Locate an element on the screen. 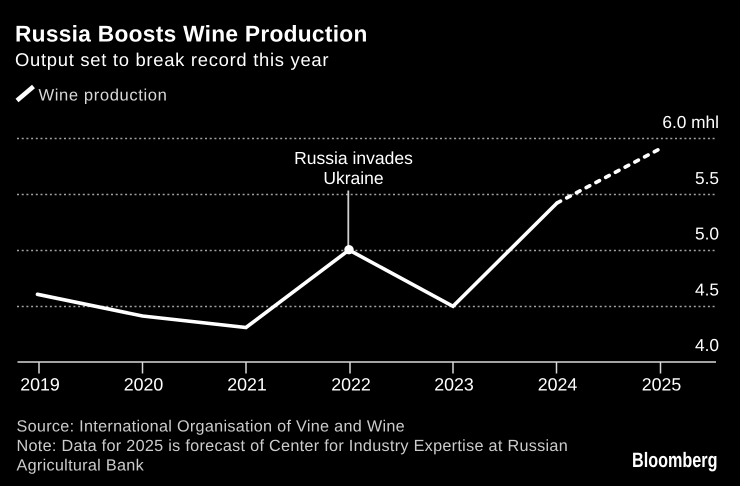 This screenshot has width=740, height=486. svg-text: Bloomberg is located at coordinates (675, 460).